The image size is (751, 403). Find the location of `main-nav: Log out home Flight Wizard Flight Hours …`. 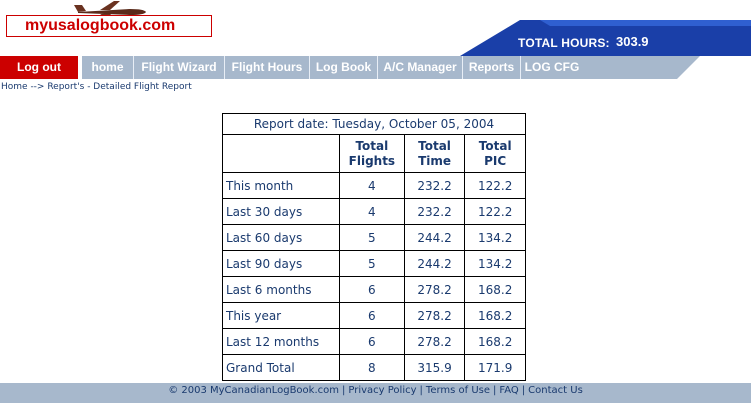

main-nav: Log out home Flight Wizard Flight Hours … is located at coordinates (375, 67).